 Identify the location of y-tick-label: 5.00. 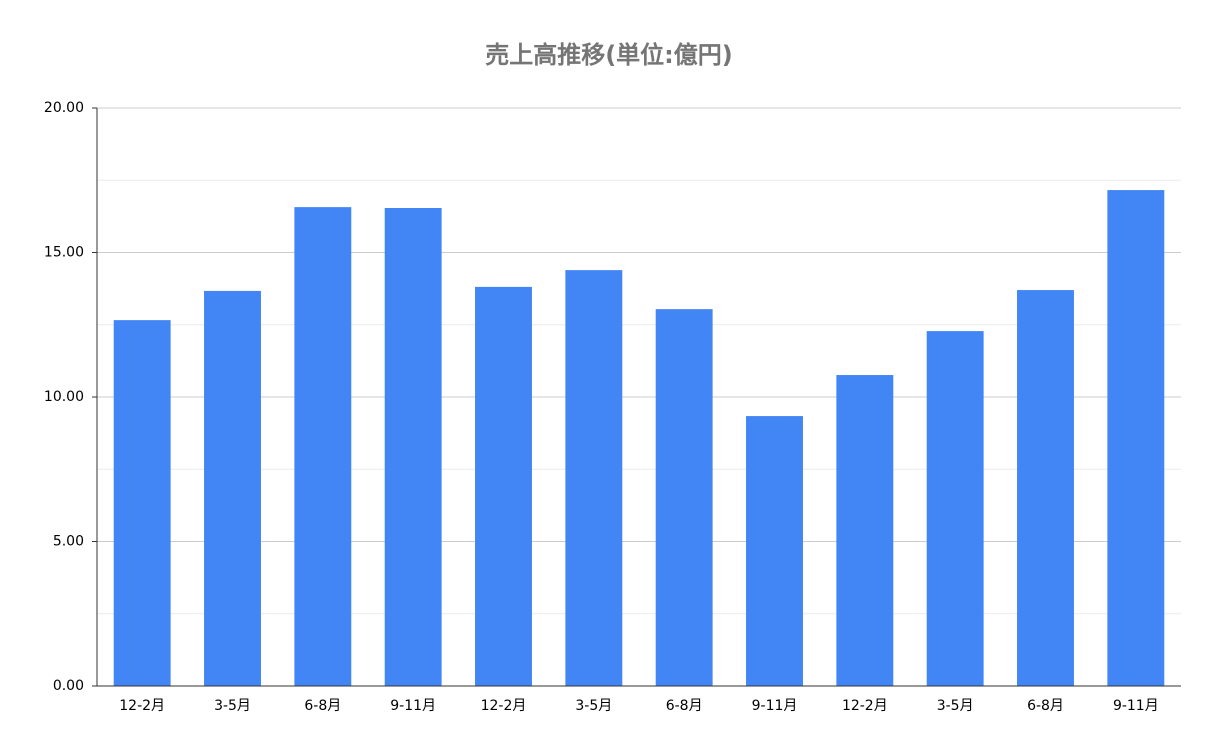
(68, 542).